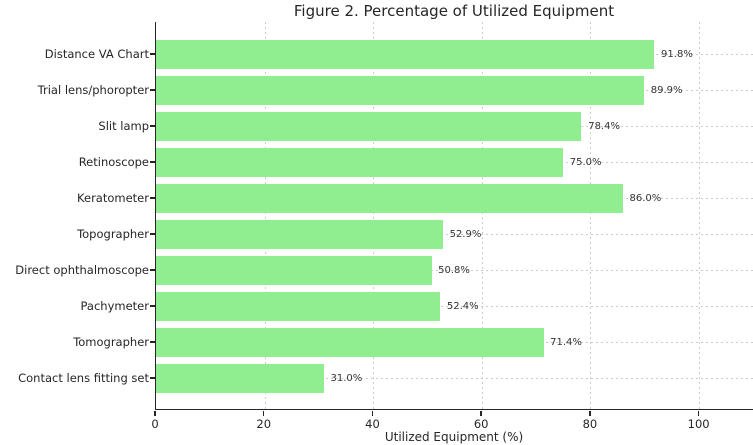 The height and width of the screenshot is (445, 753). Describe the element at coordinates (372, 424) in the screenshot. I see `x-tick-label: 40` at that location.